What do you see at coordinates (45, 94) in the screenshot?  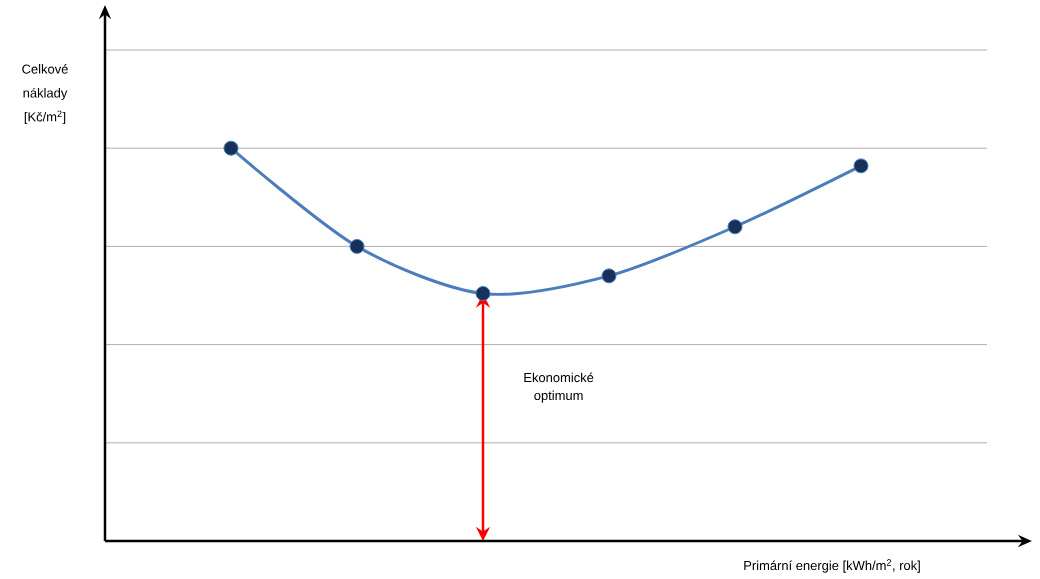 I see `y-axis-title: Celkové náklady [Kč/m$^{2}$]` at bounding box center [45, 94].